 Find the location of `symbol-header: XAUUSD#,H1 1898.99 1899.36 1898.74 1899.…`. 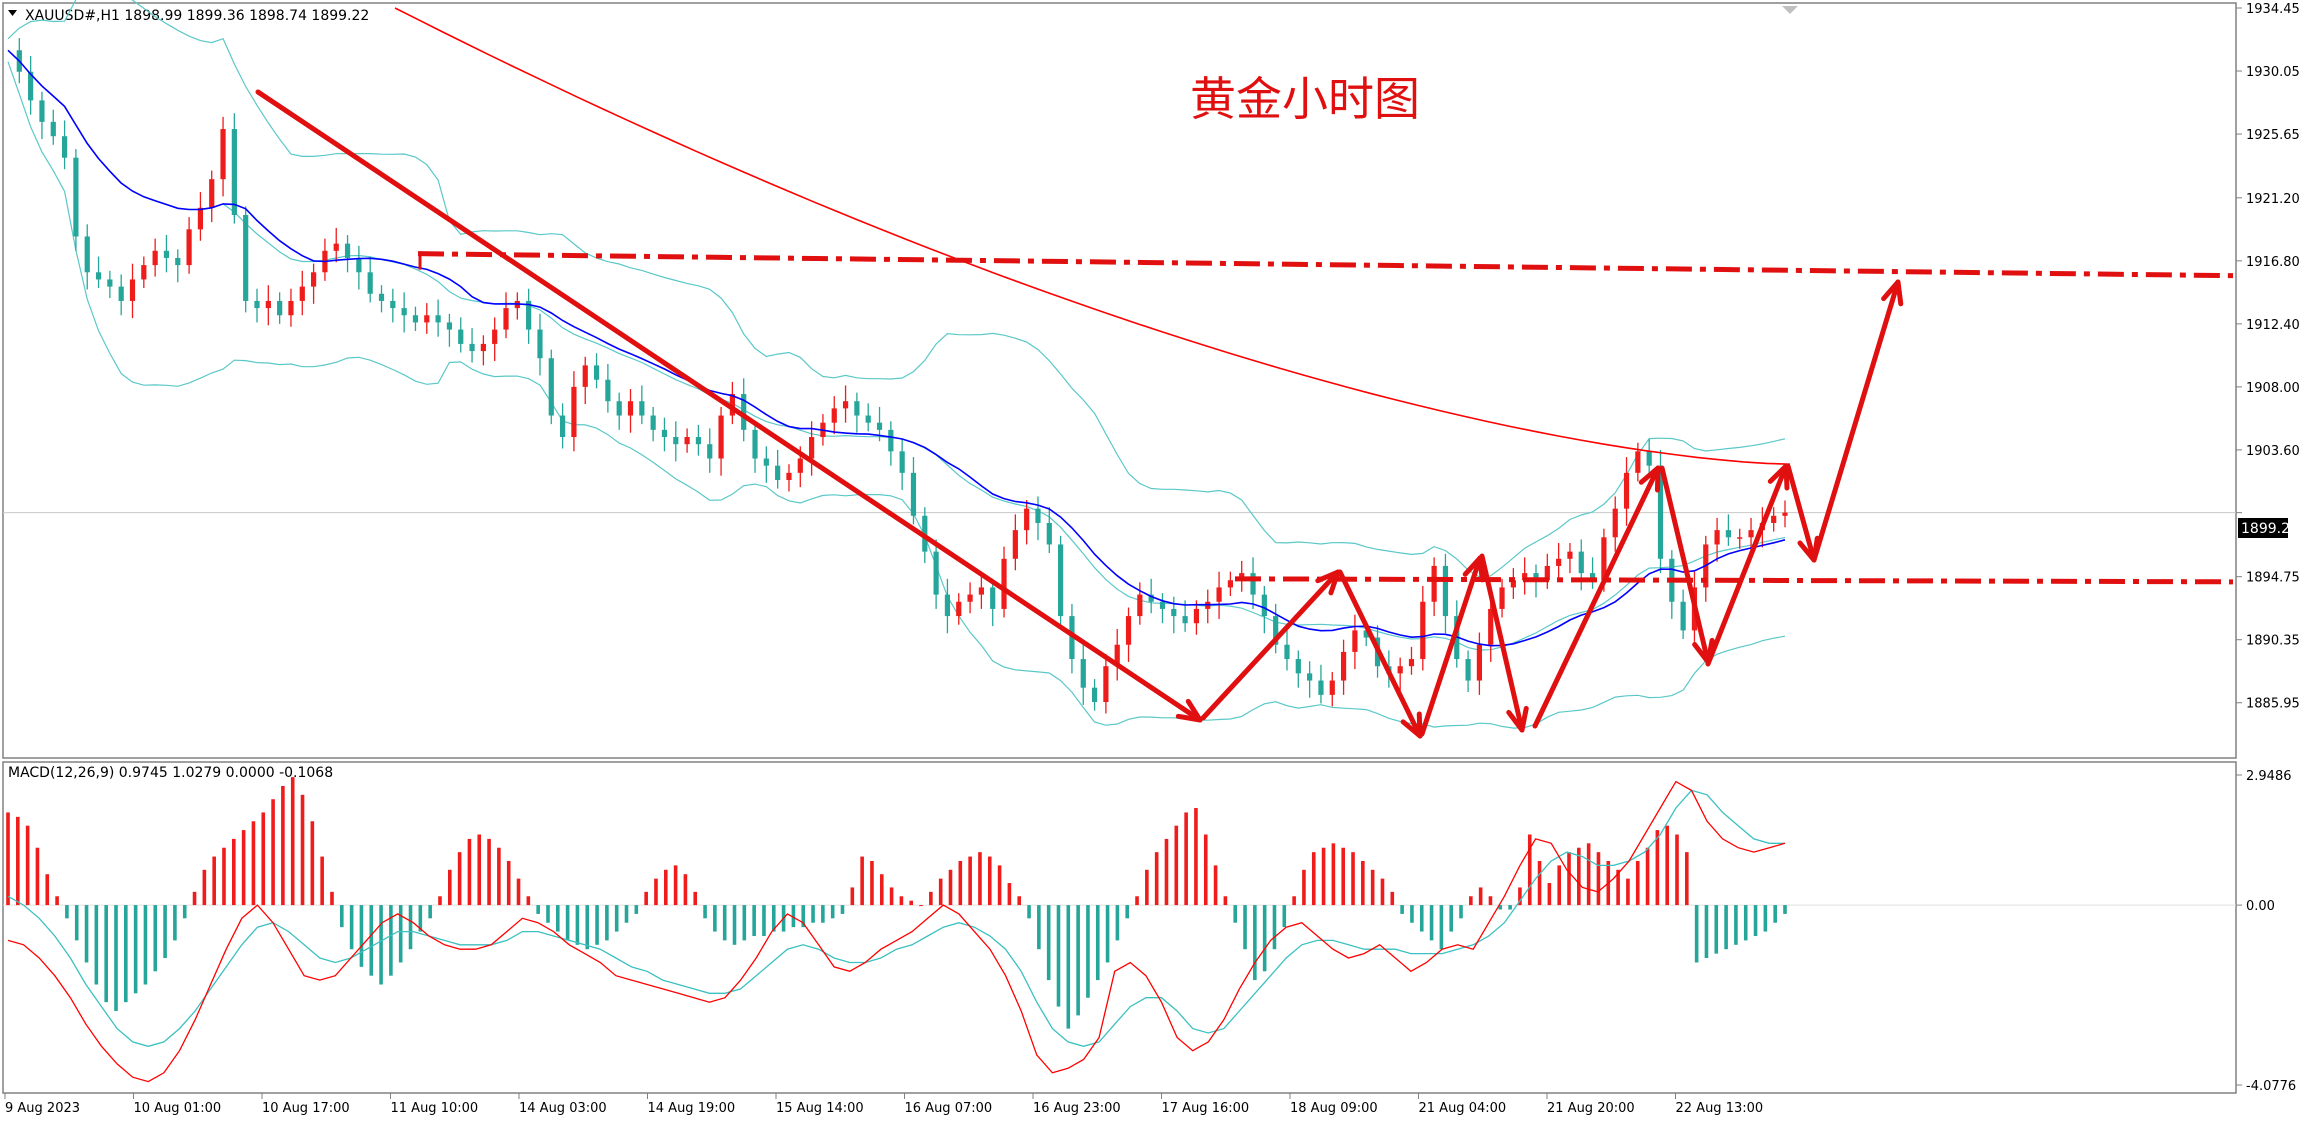

symbol-header: XAUUSD#,H1 1898.99 1899.36 1898.74 1899.… is located at coordinates (197, 16).